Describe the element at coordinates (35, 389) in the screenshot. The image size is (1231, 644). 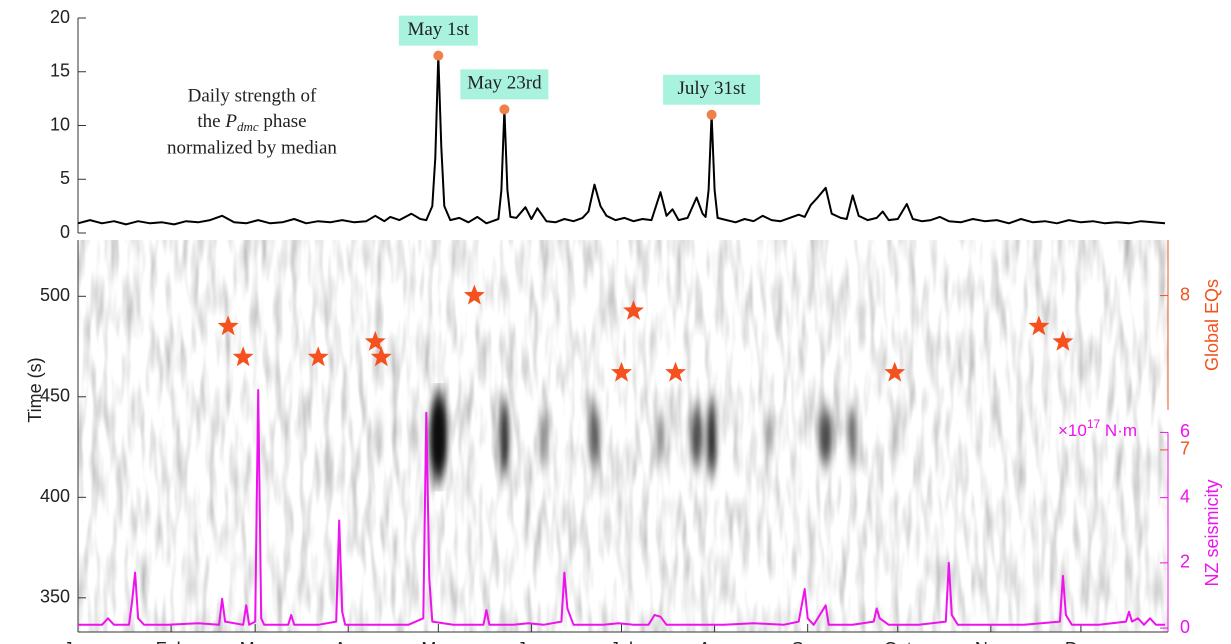
I see `y-axis-label: Time (s)` at that location.